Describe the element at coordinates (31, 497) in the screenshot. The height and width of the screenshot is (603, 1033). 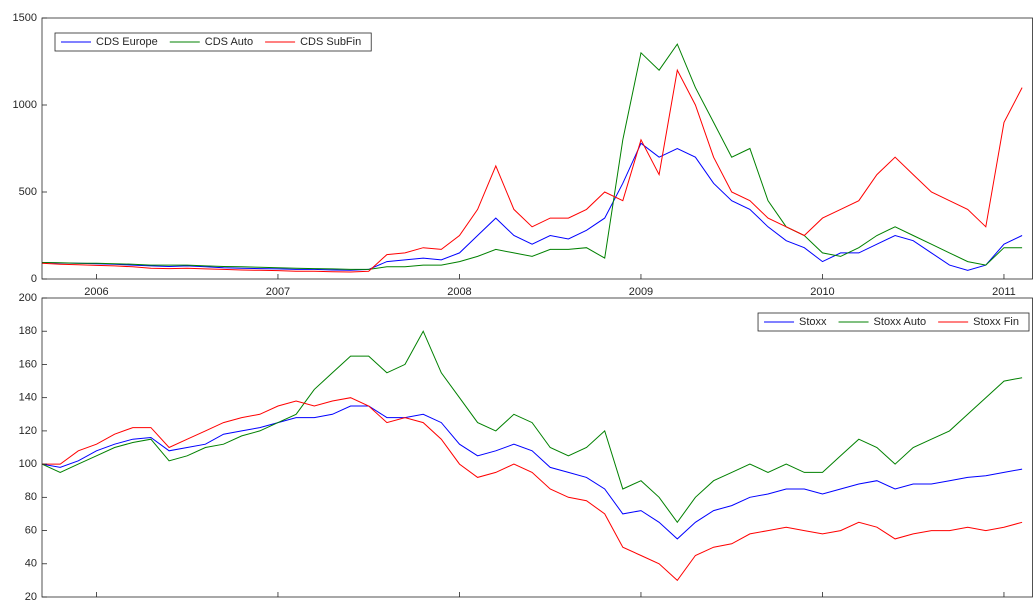
I see `y-tick-label: 80` at that location.